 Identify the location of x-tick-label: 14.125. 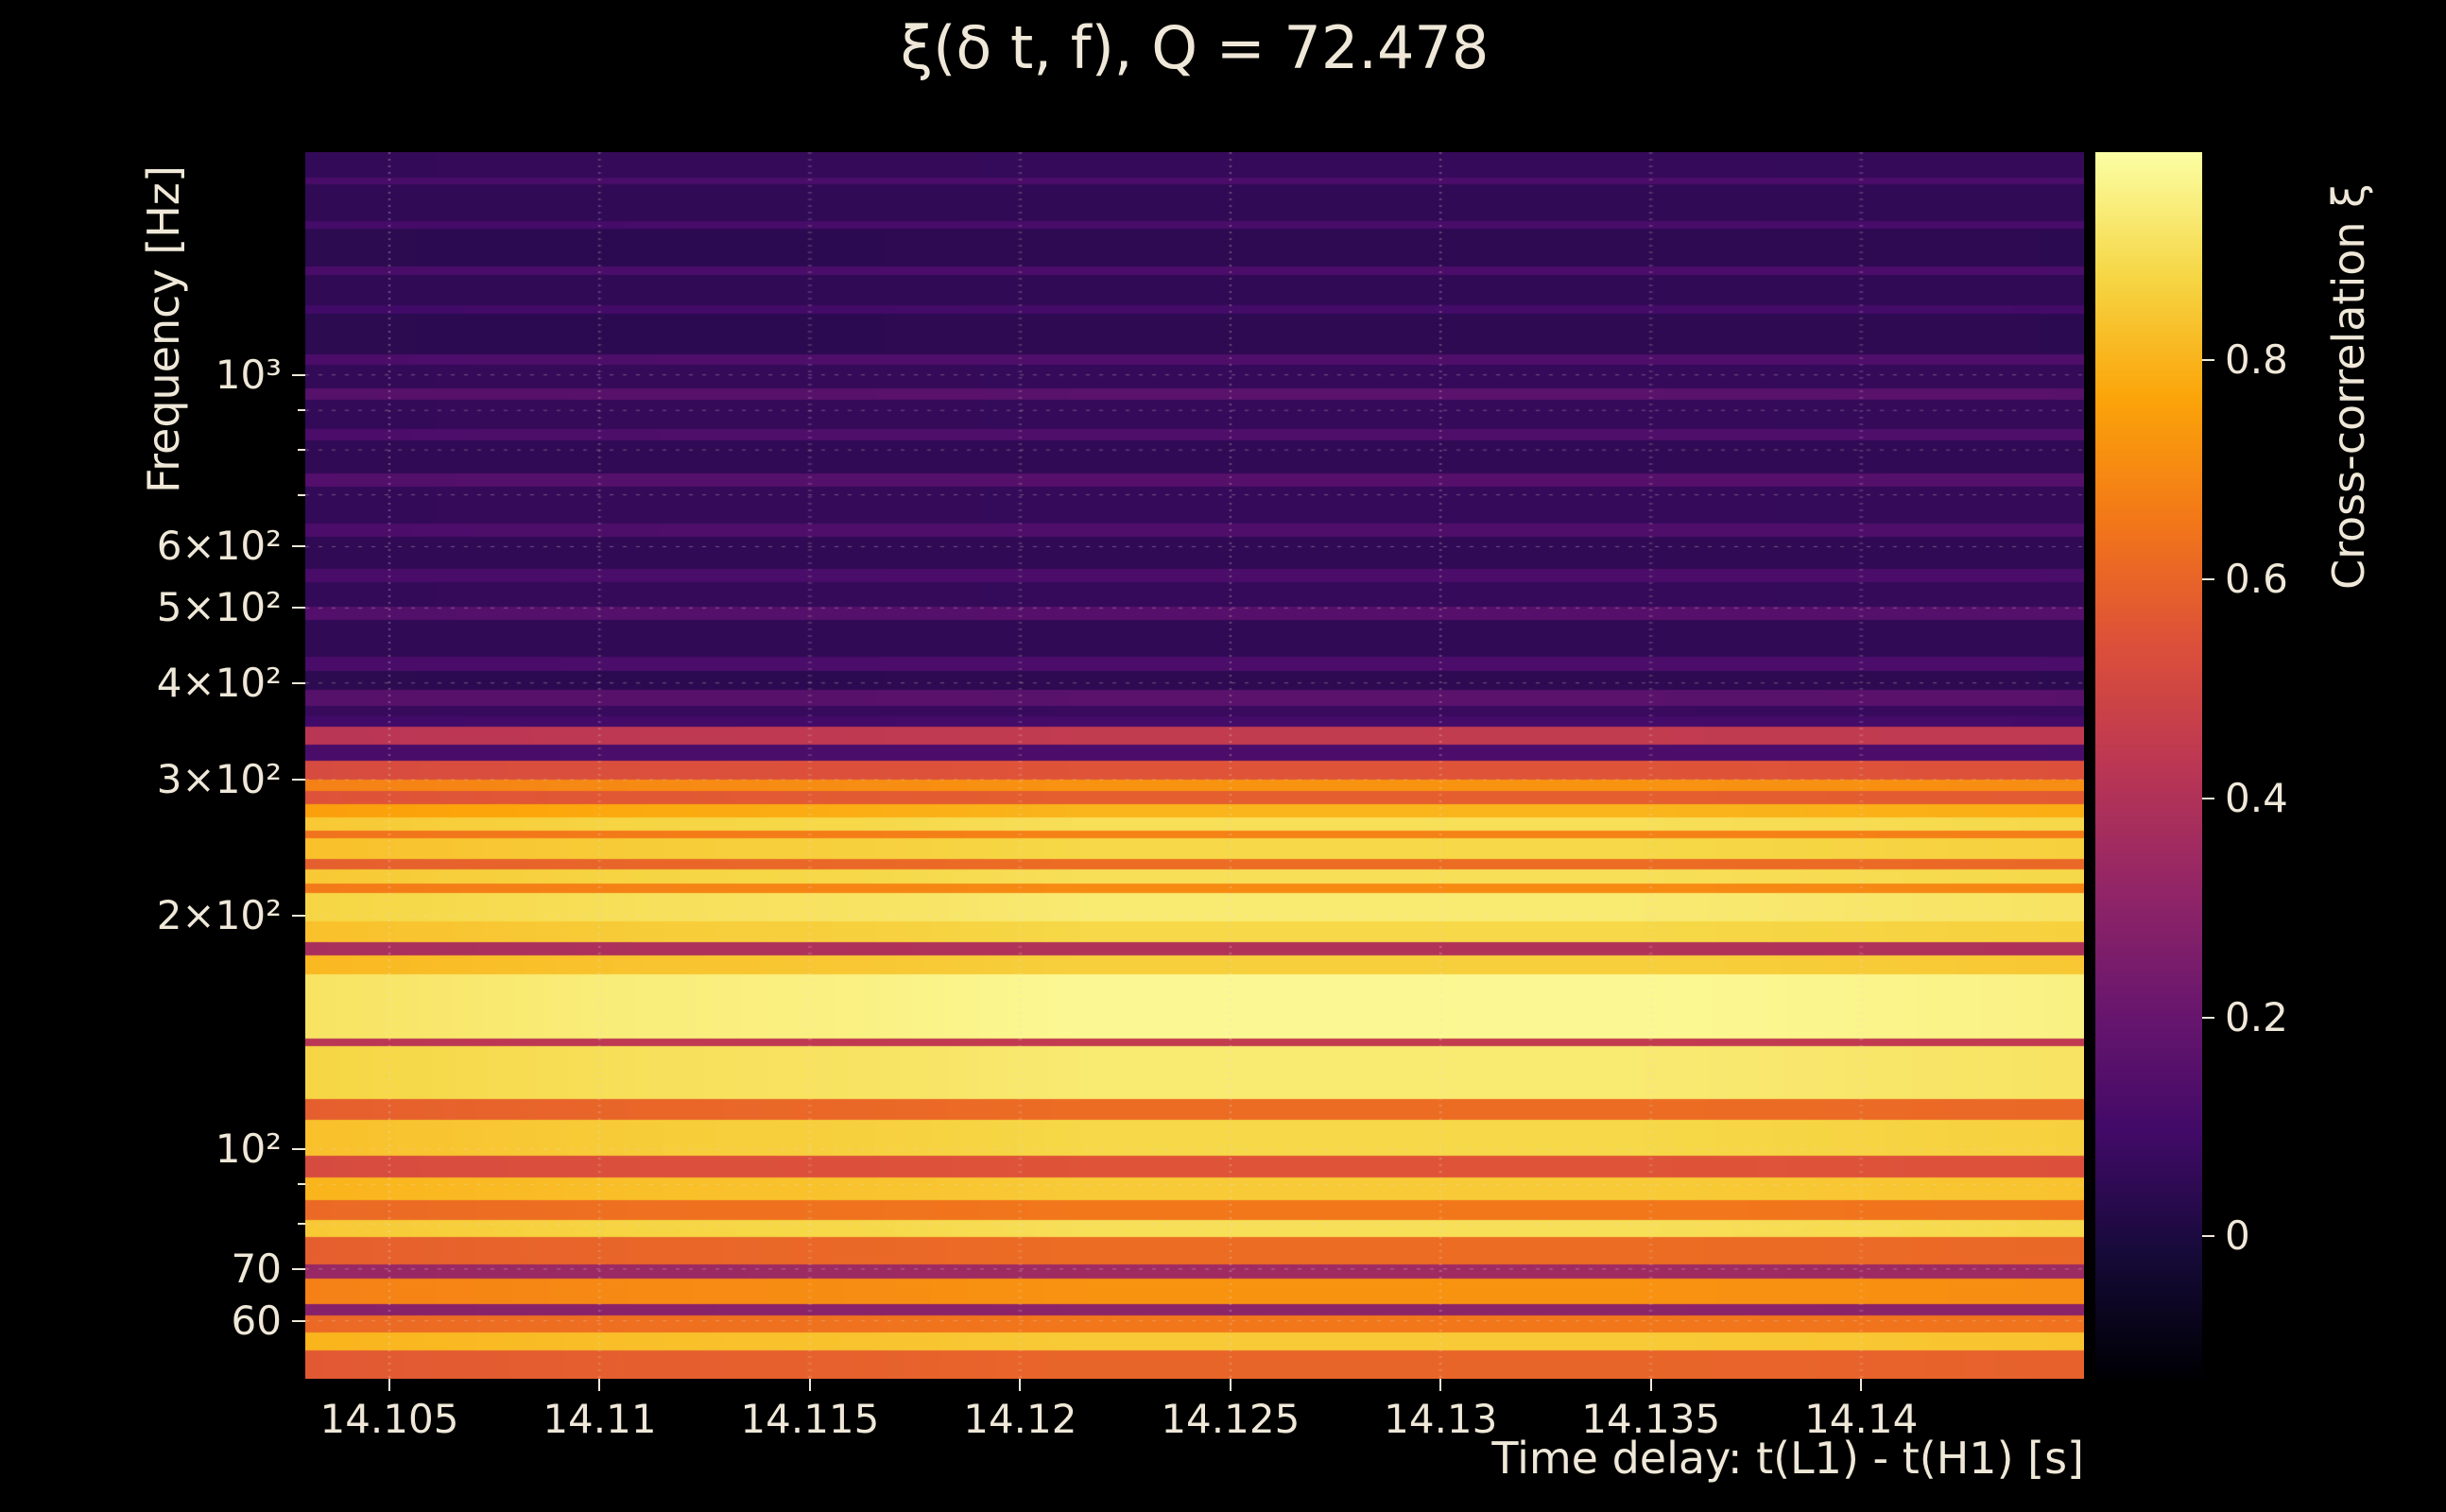
(1231, 1419).